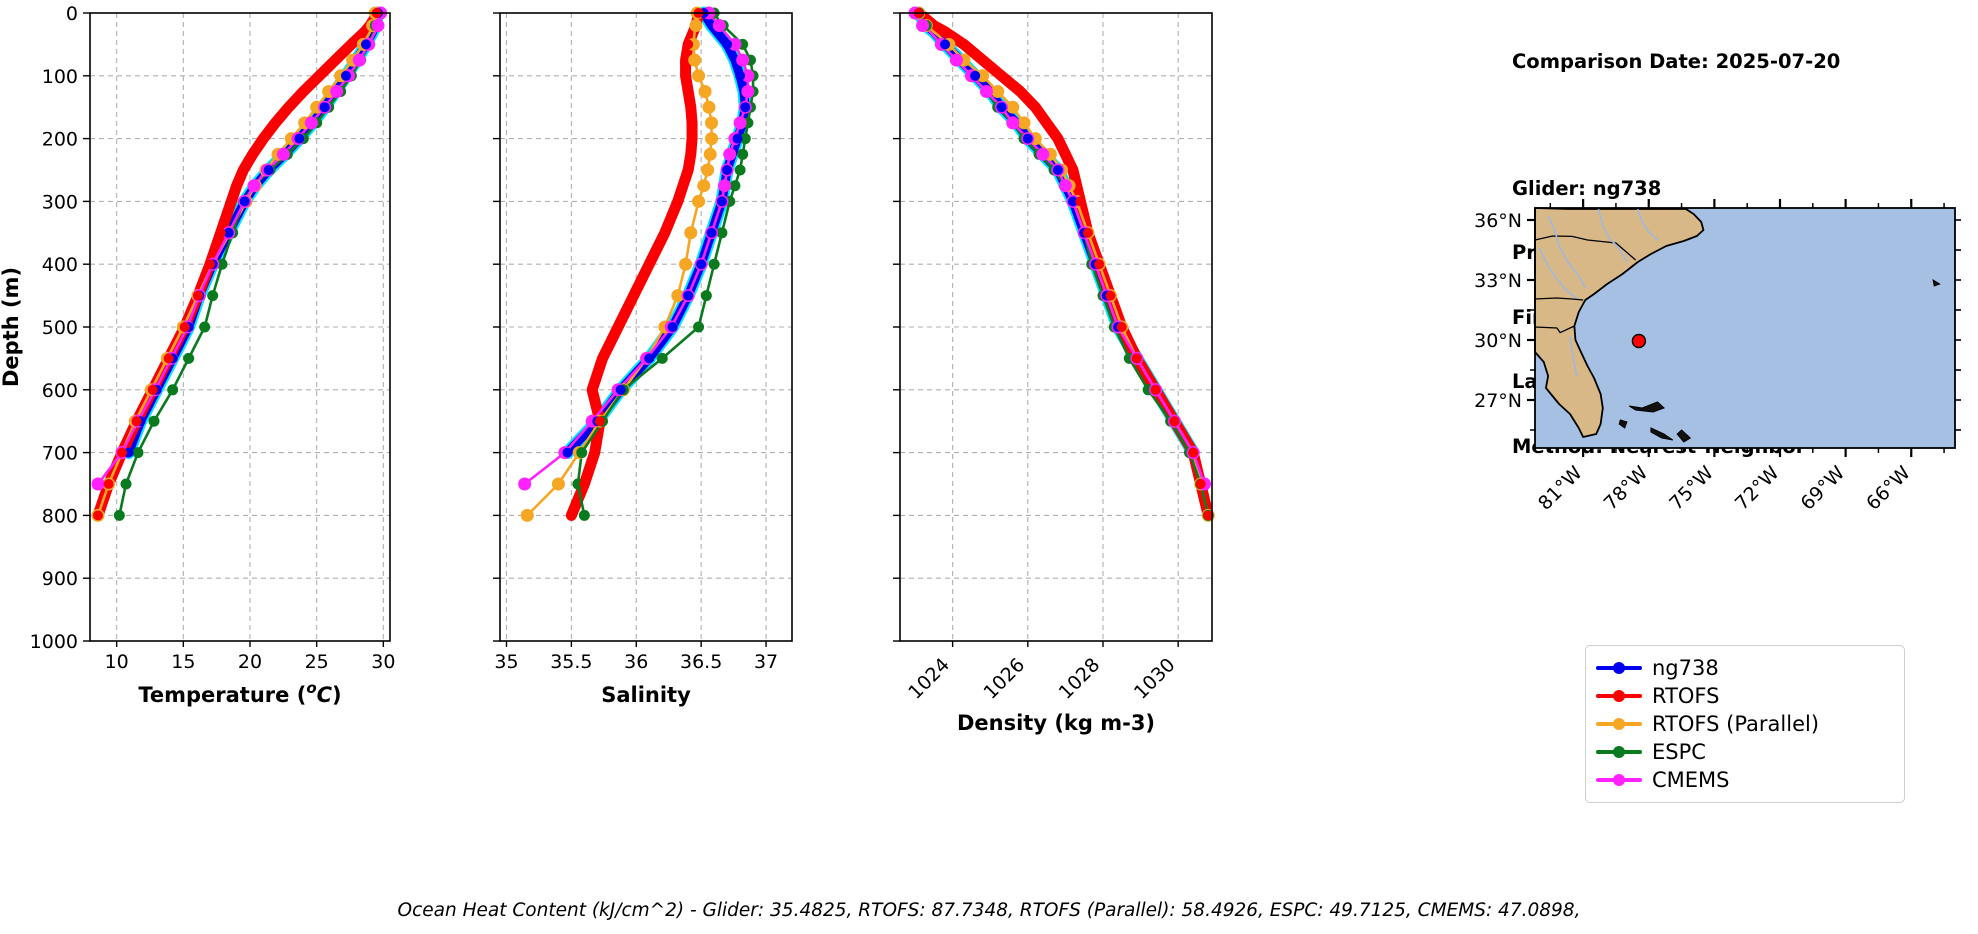  I want to click on y-tick-label: 600, so click(60, 391).